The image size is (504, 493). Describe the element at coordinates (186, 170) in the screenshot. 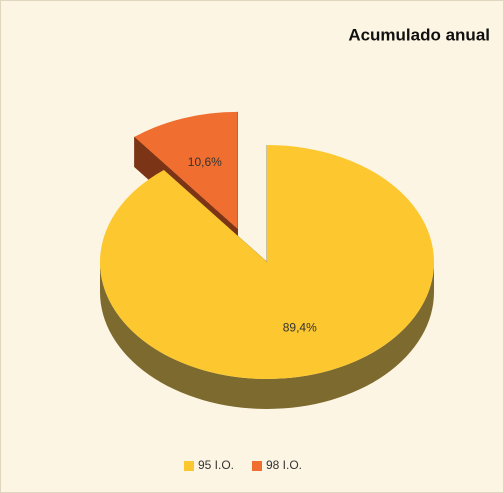

I see `slice` at that location.